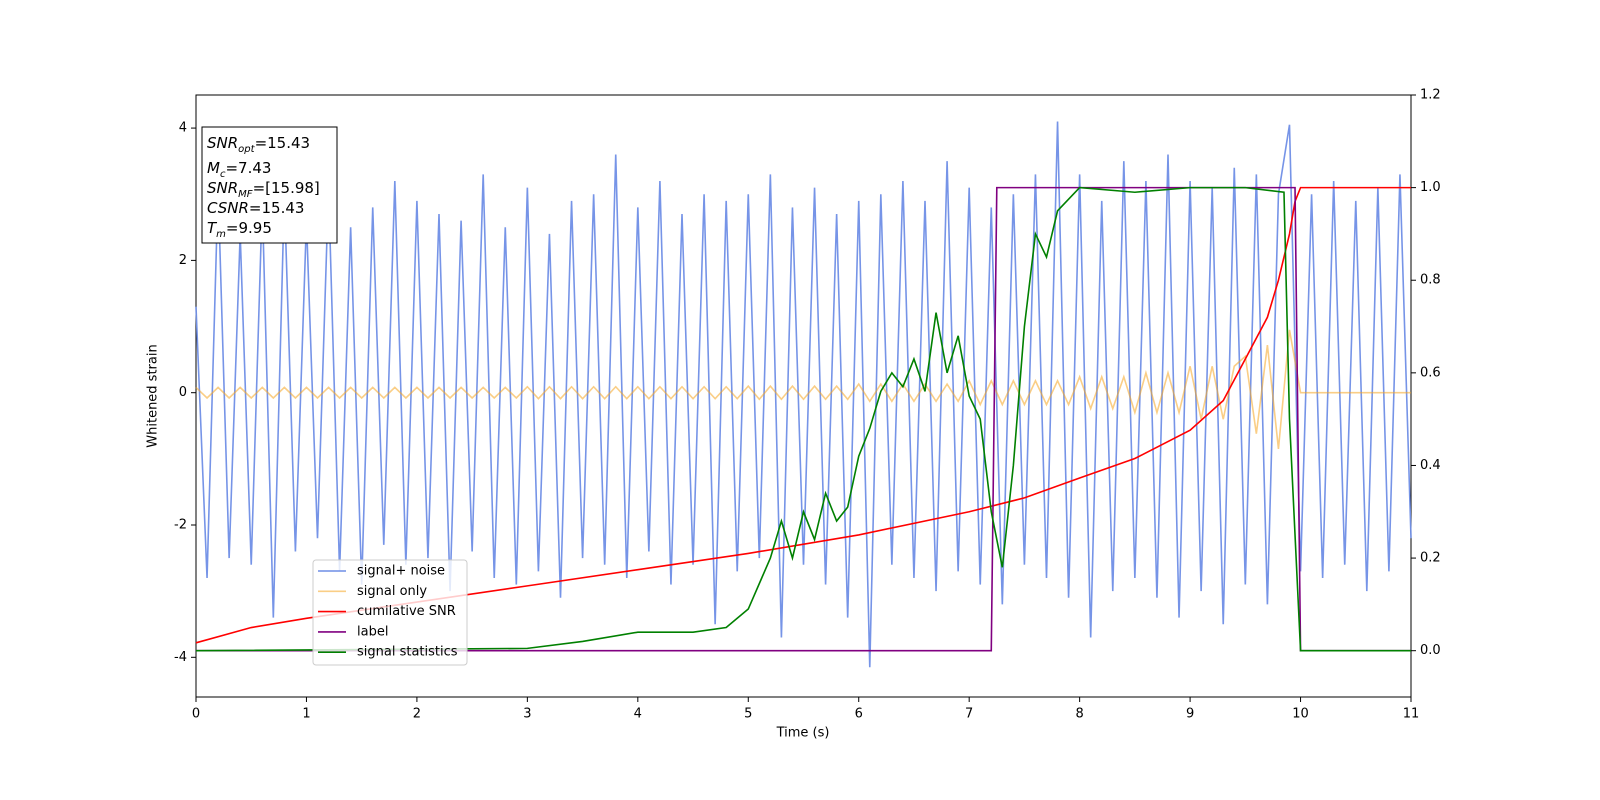 The width and height of the screenshot is (1600, 800). Describe the element at coordinates (221, 234) in the screenshot. I see `annotation-sub: m` at that location.